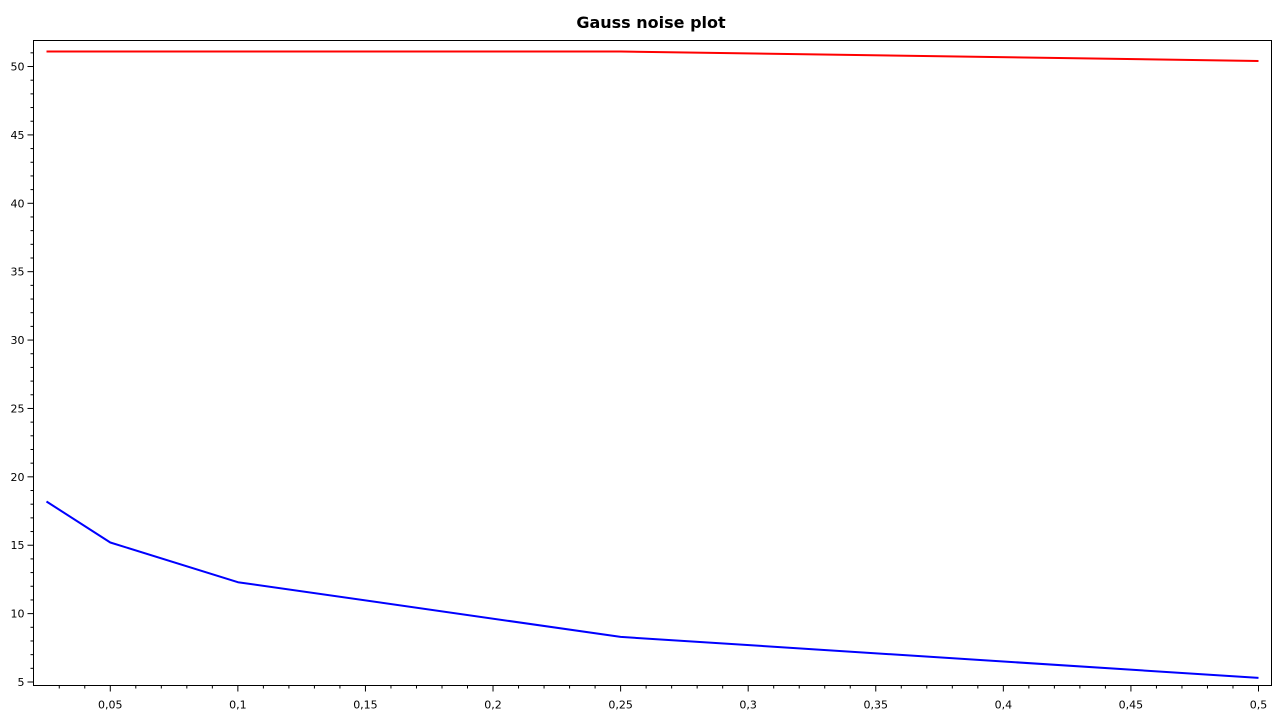  I want to click on y-tick-label: 50, so click(18, 67).